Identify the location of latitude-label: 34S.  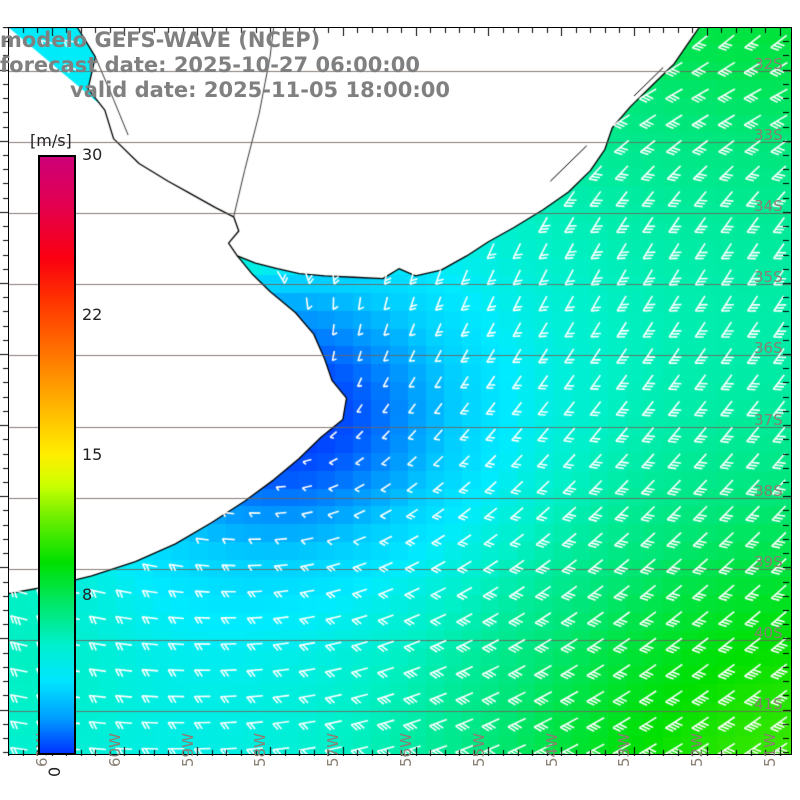
(768, 206).